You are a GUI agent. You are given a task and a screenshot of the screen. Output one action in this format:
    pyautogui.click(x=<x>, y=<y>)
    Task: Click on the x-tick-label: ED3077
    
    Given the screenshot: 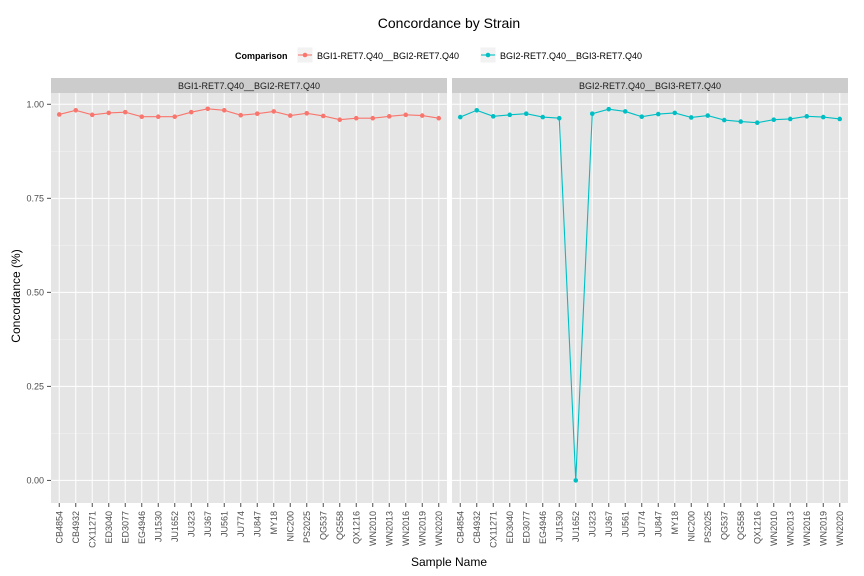 What is the action you would take?
    pyautogui.click(x=526, y=527)
    